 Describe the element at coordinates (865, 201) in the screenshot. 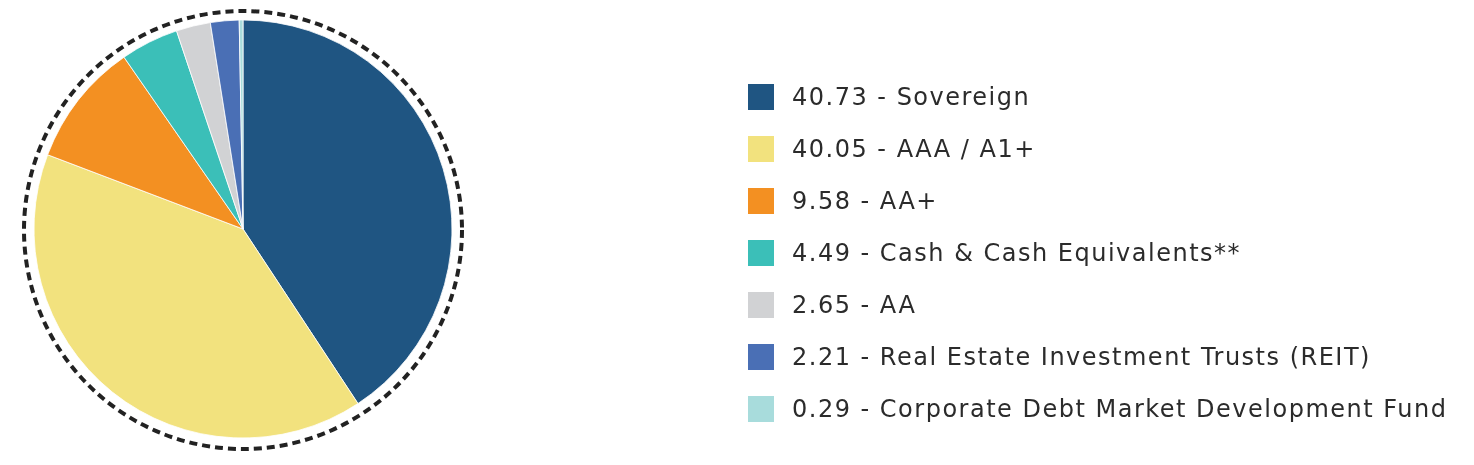

I see `legend-label: 9.58 - AA+` at that location.